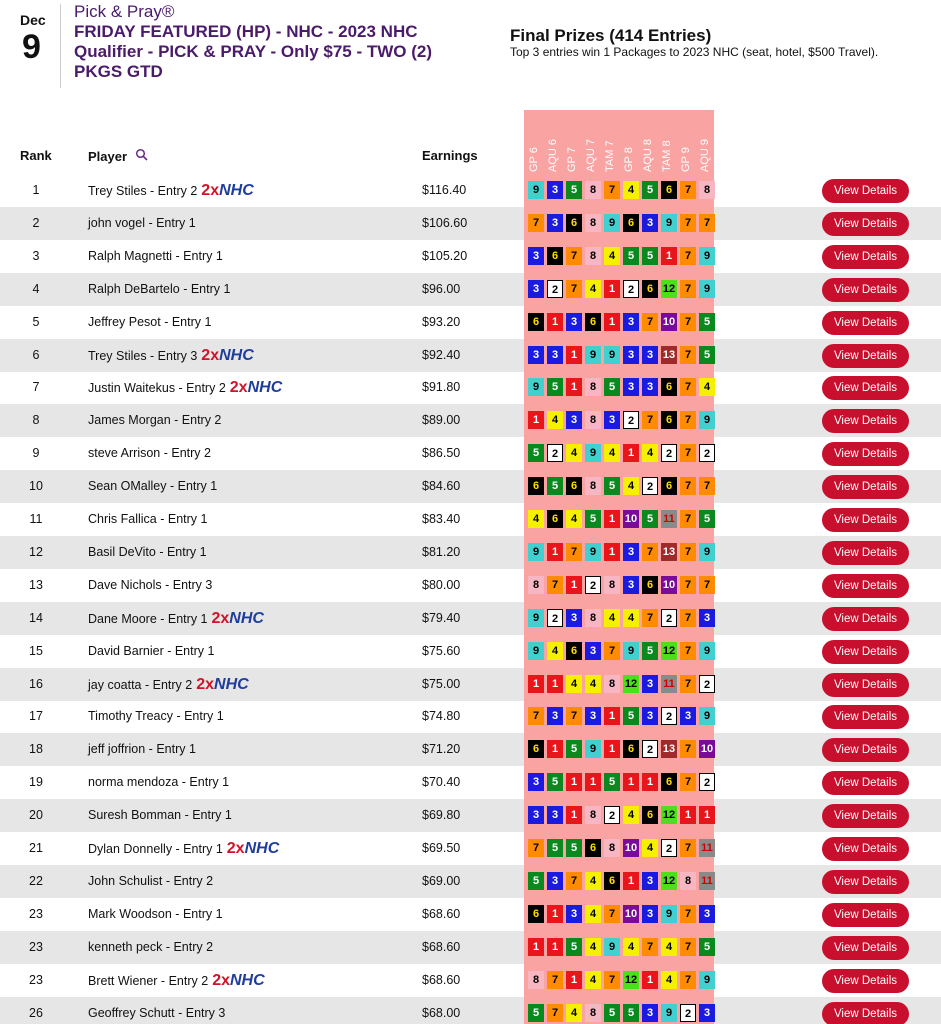  I want to click on rank: 26, so click(36, 1012).